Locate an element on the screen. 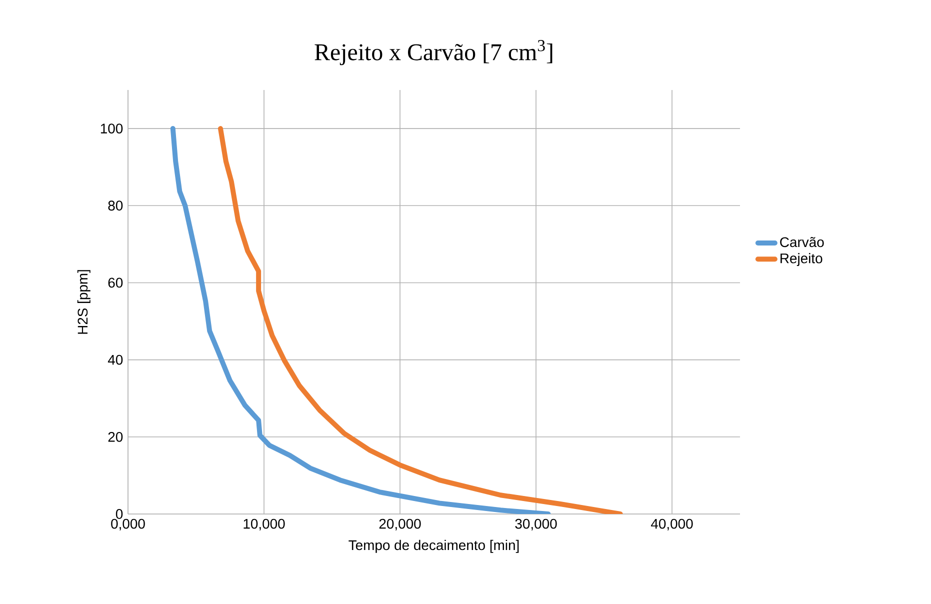 This screenshot has height=604, width=931. y-tick-label: 80 is located at coordinates (115, 205).